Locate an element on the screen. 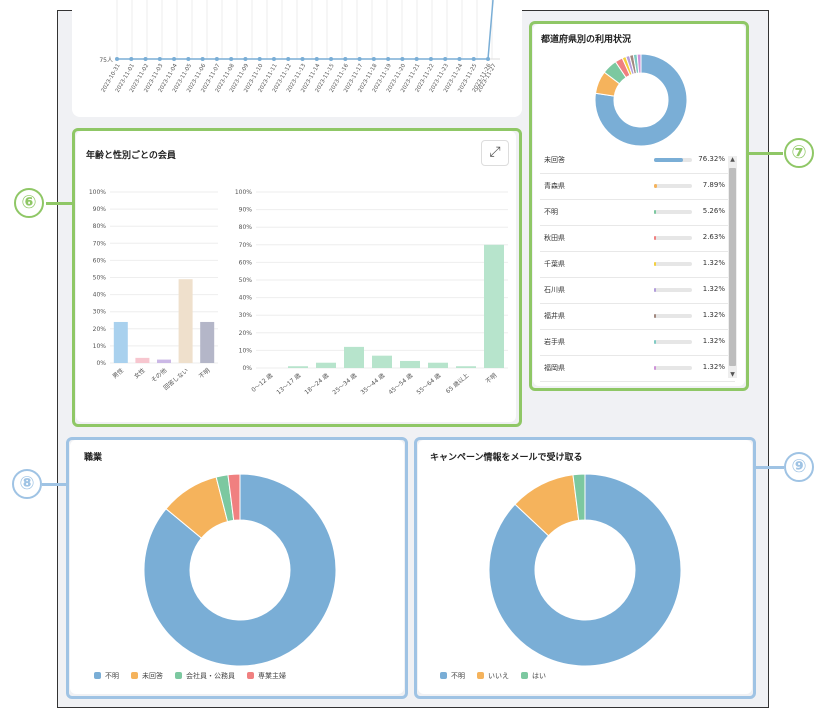 This screenshot has height=718, width=835. occupation-donut is located at coordinates (240, 570).